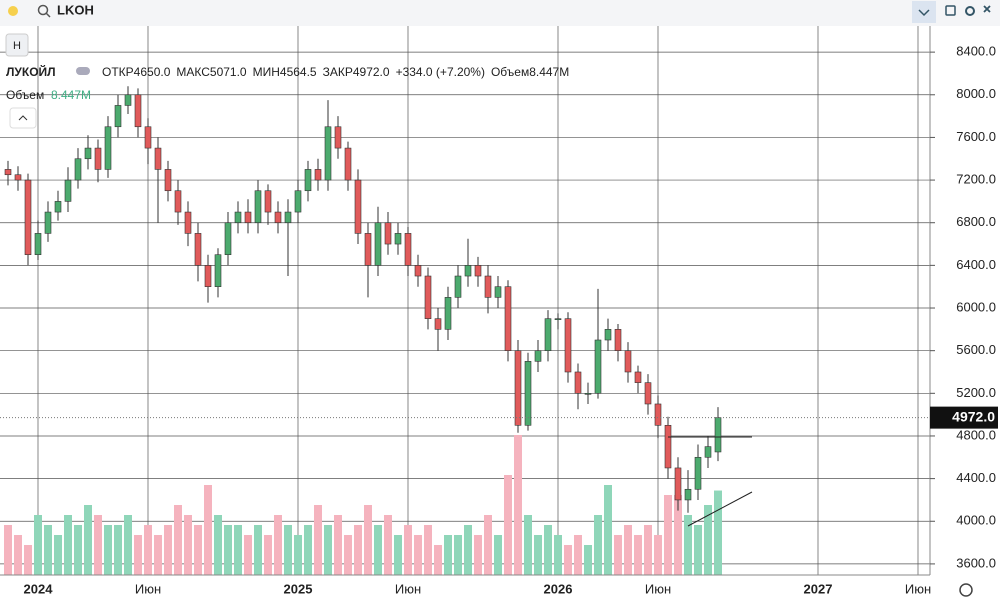 The width and height of the screenshot is (1000, 608). I want to click on window-icon, so click(950, 10).